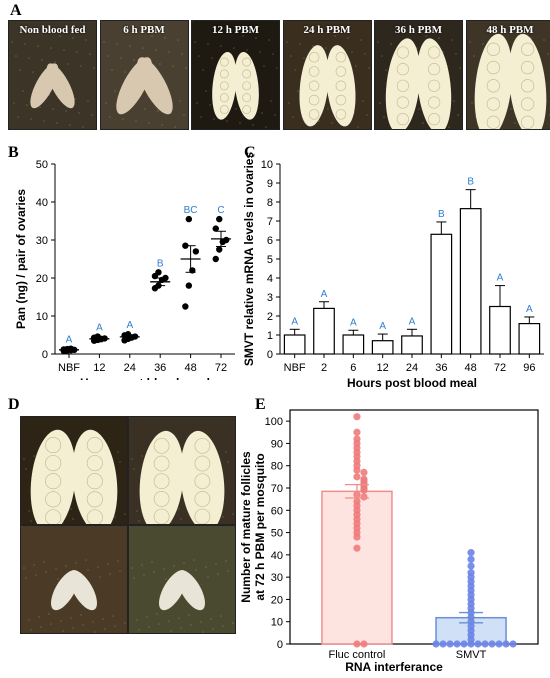 The width and height of the screenshot is (550, 678). What do you see at coordinates (267, 165) in the screenshot?
I see `y-tick-label: 10` at bounding box center [267, 165].